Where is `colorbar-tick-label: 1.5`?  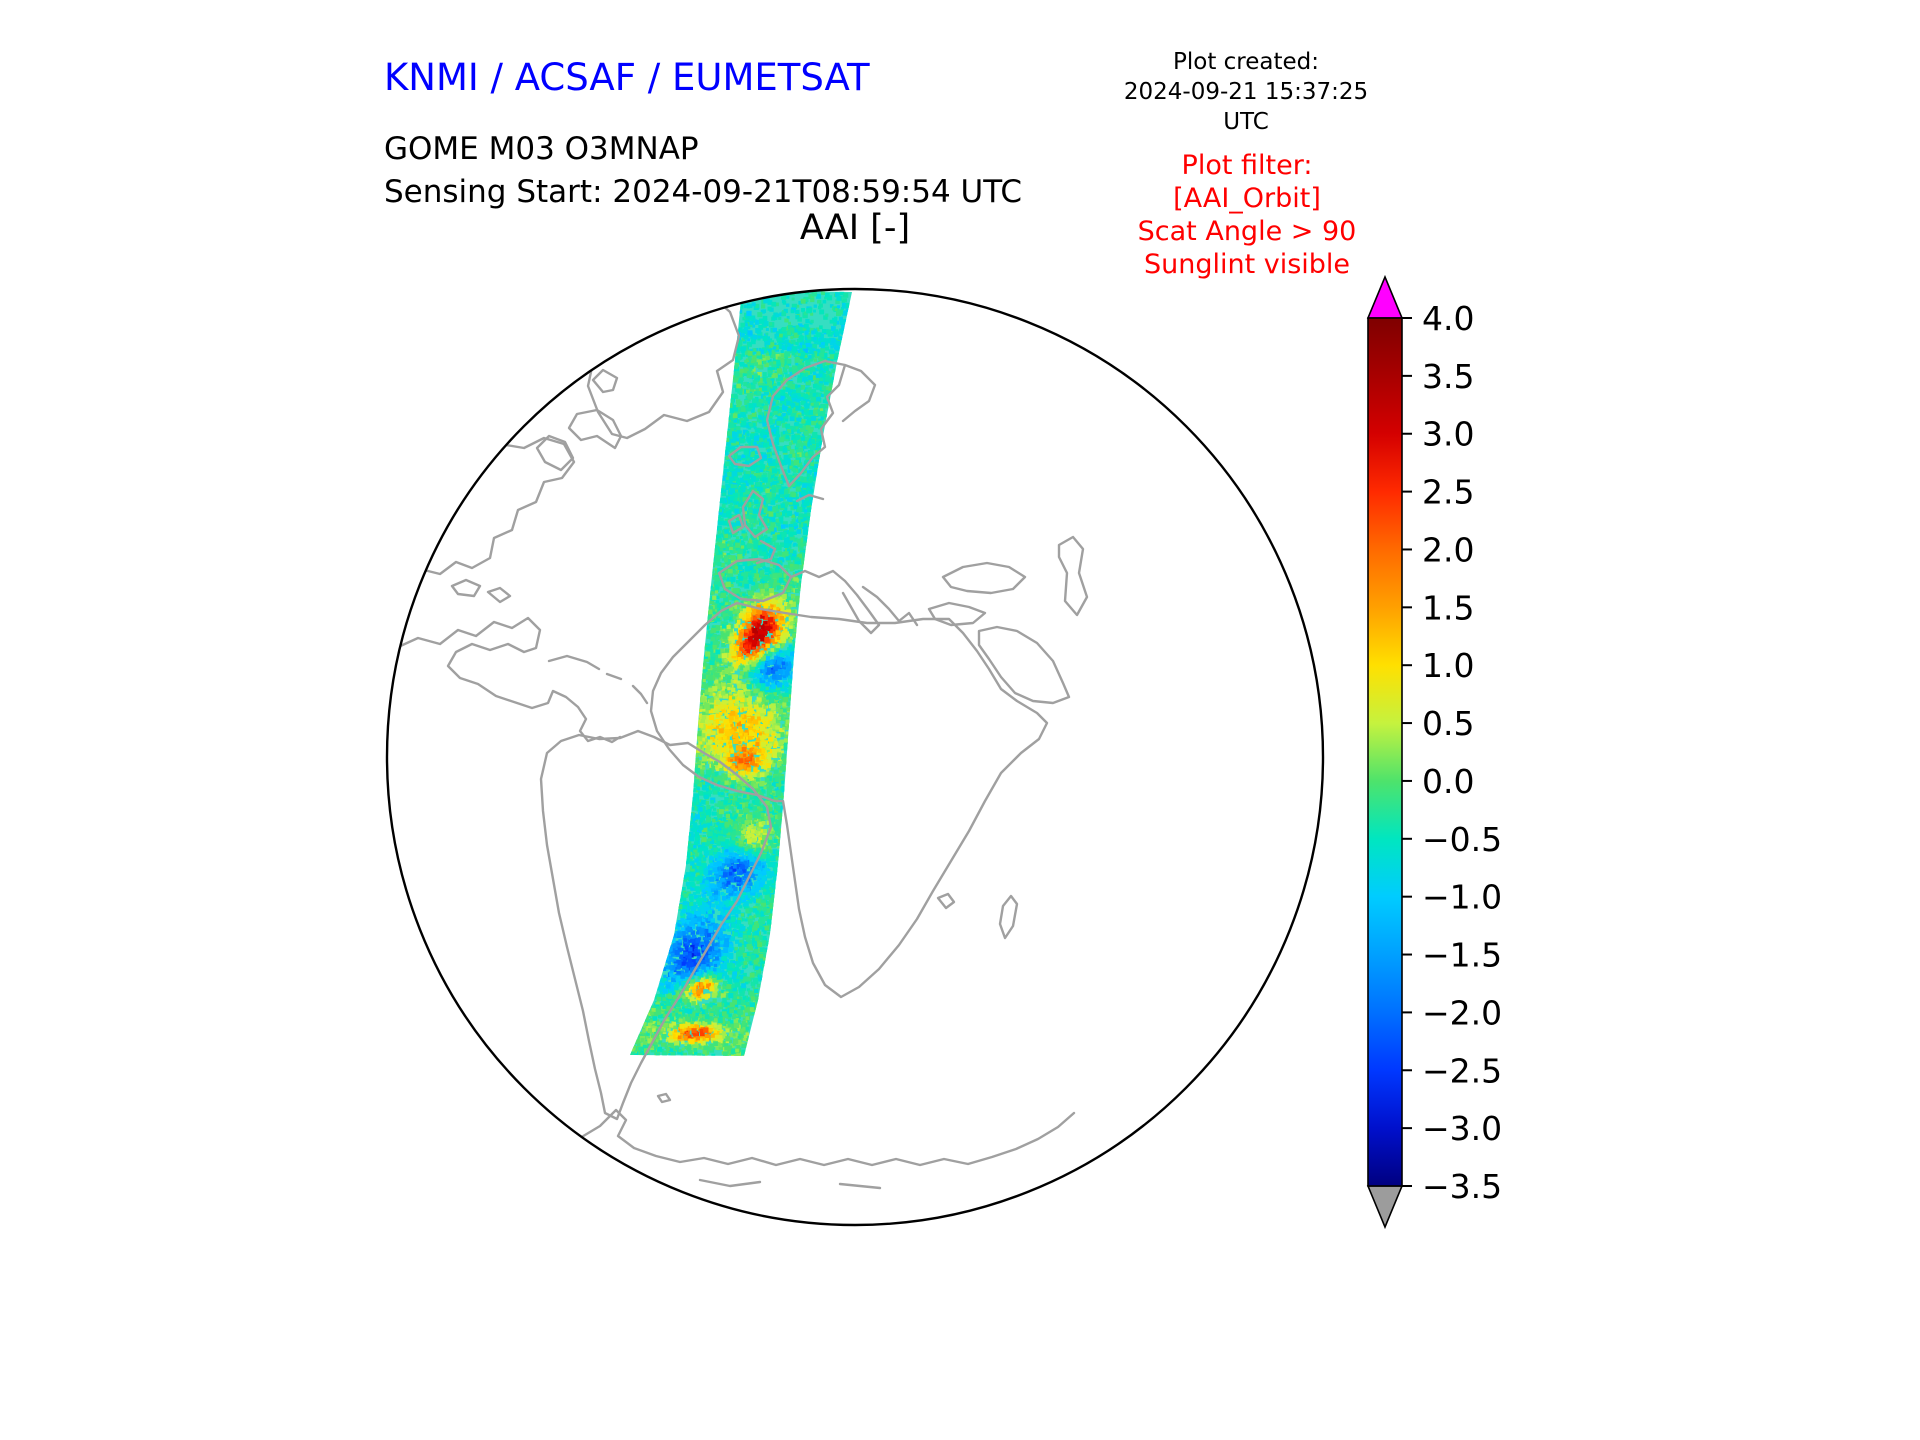 colorbar-tick-label: 1.5 is located at coordinates (1448, 607).